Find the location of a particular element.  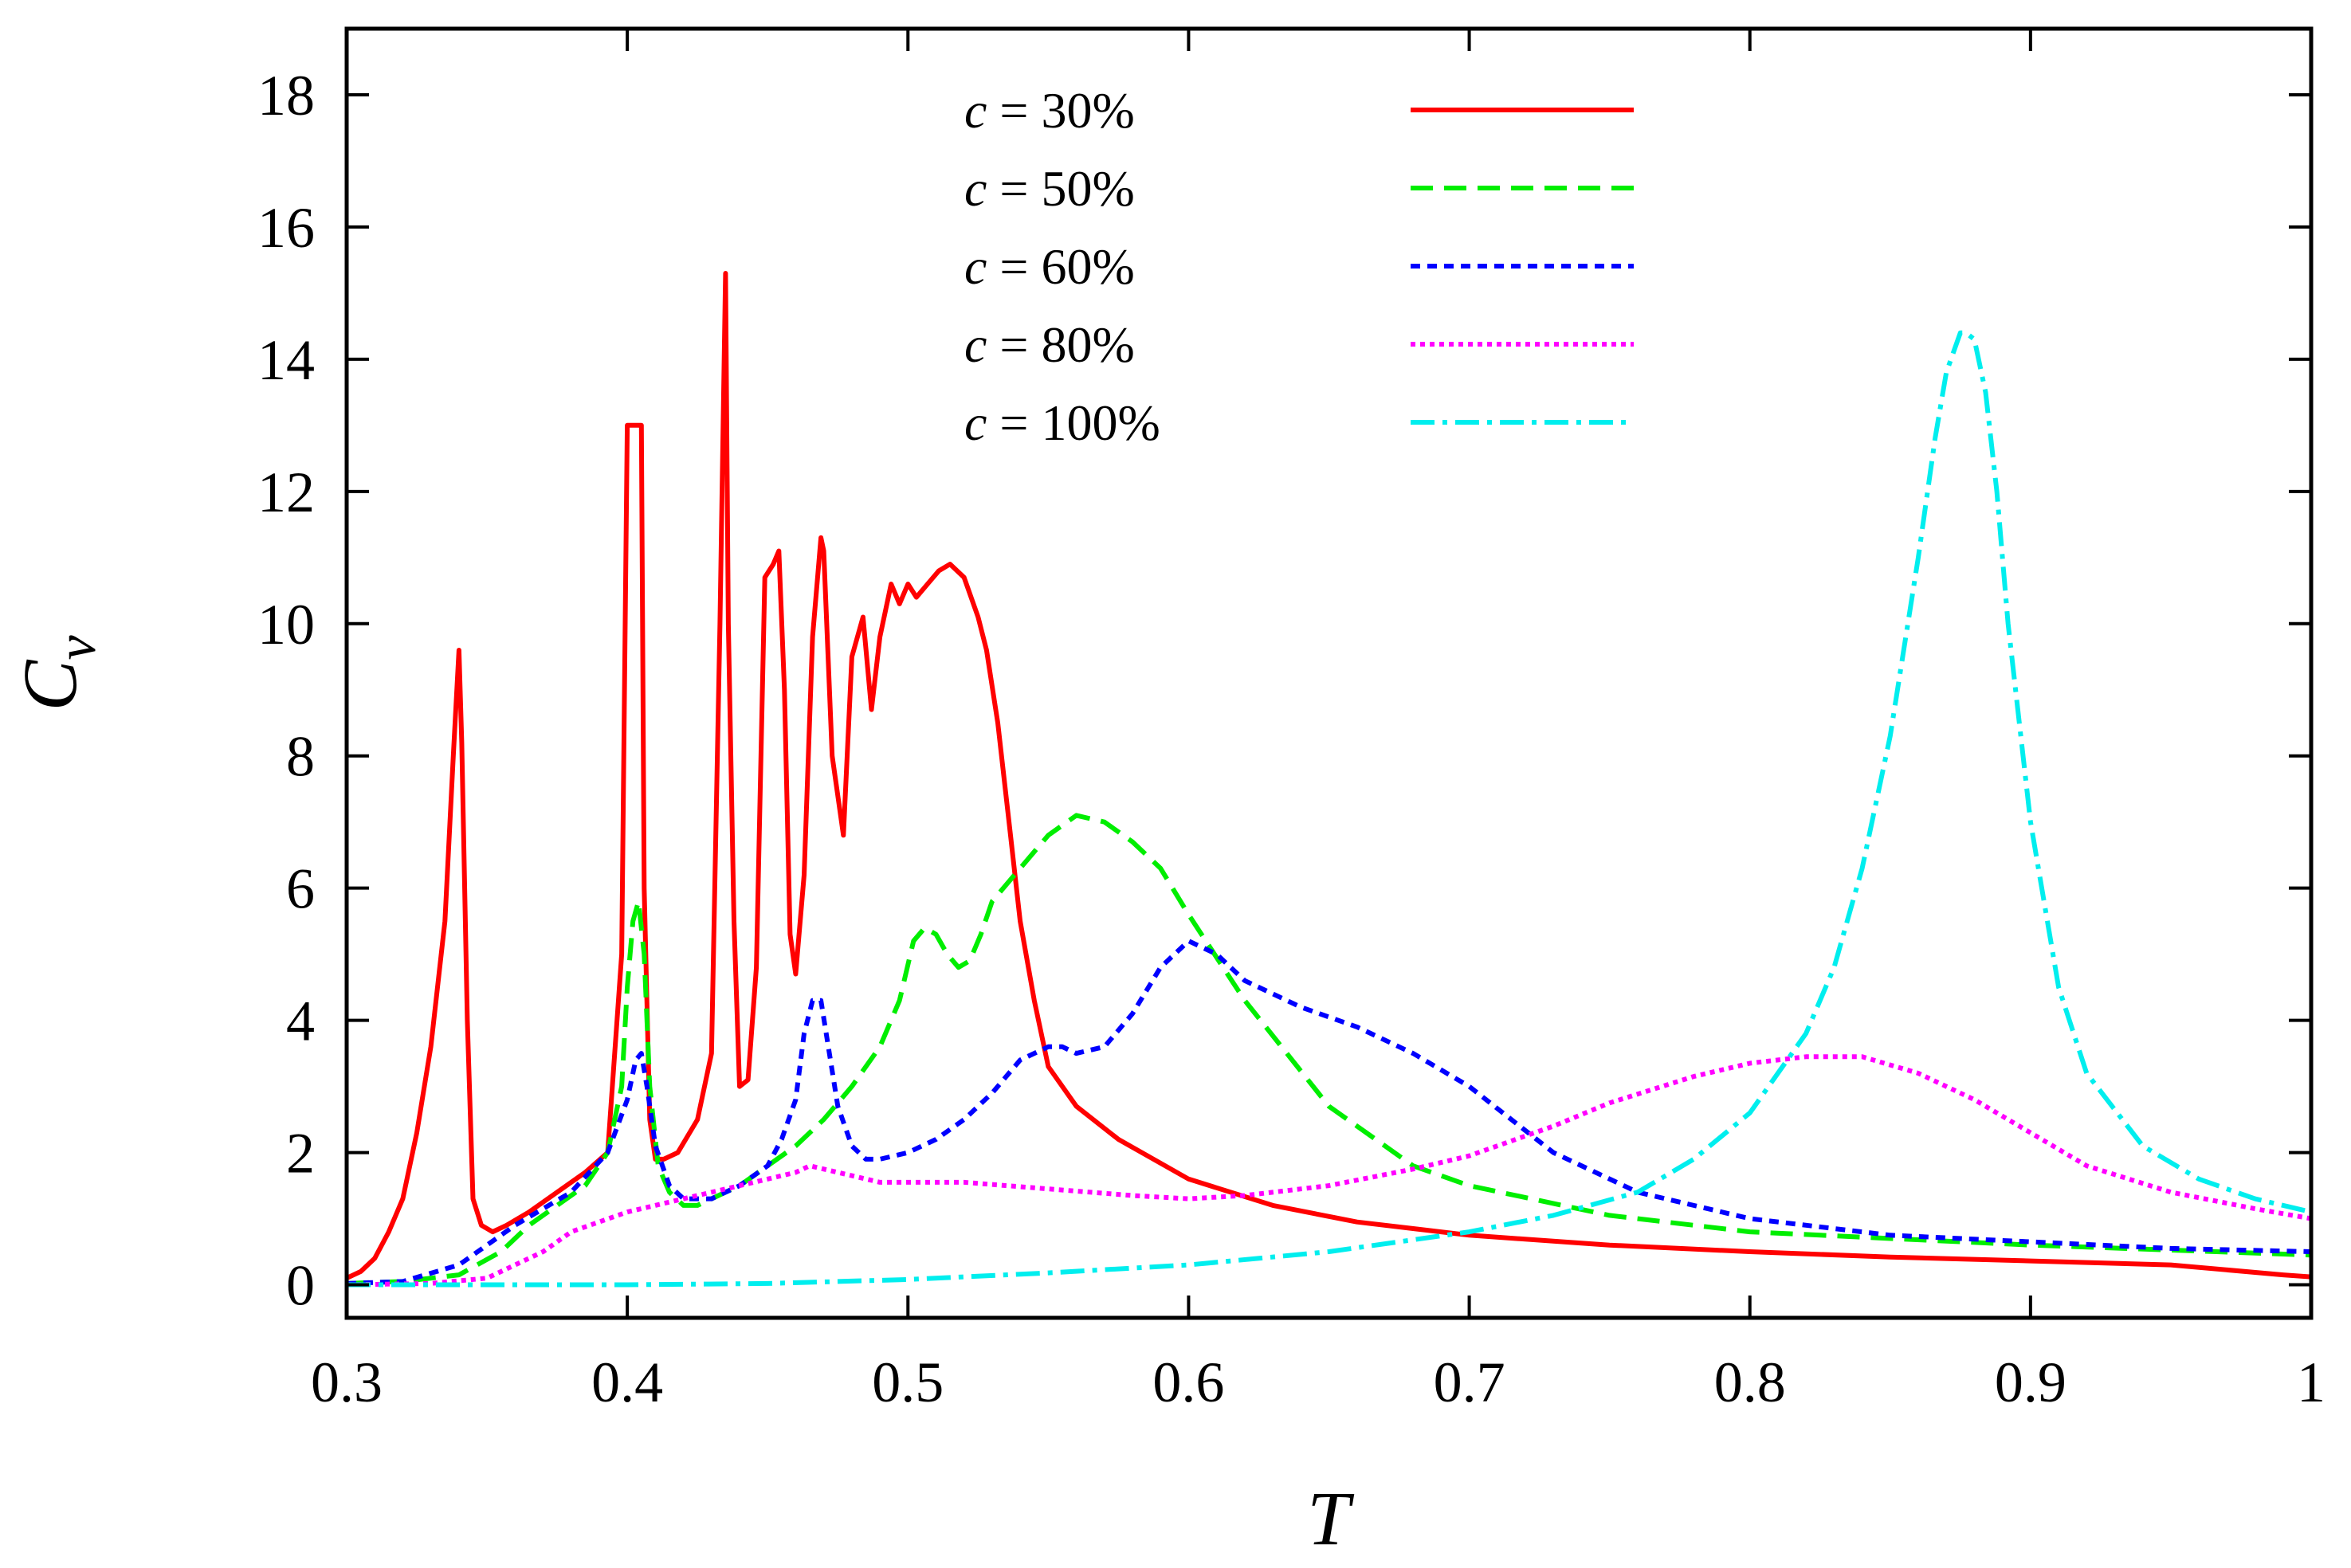

legend-label-4: c = 80% is located at coordinates (1049, 344).